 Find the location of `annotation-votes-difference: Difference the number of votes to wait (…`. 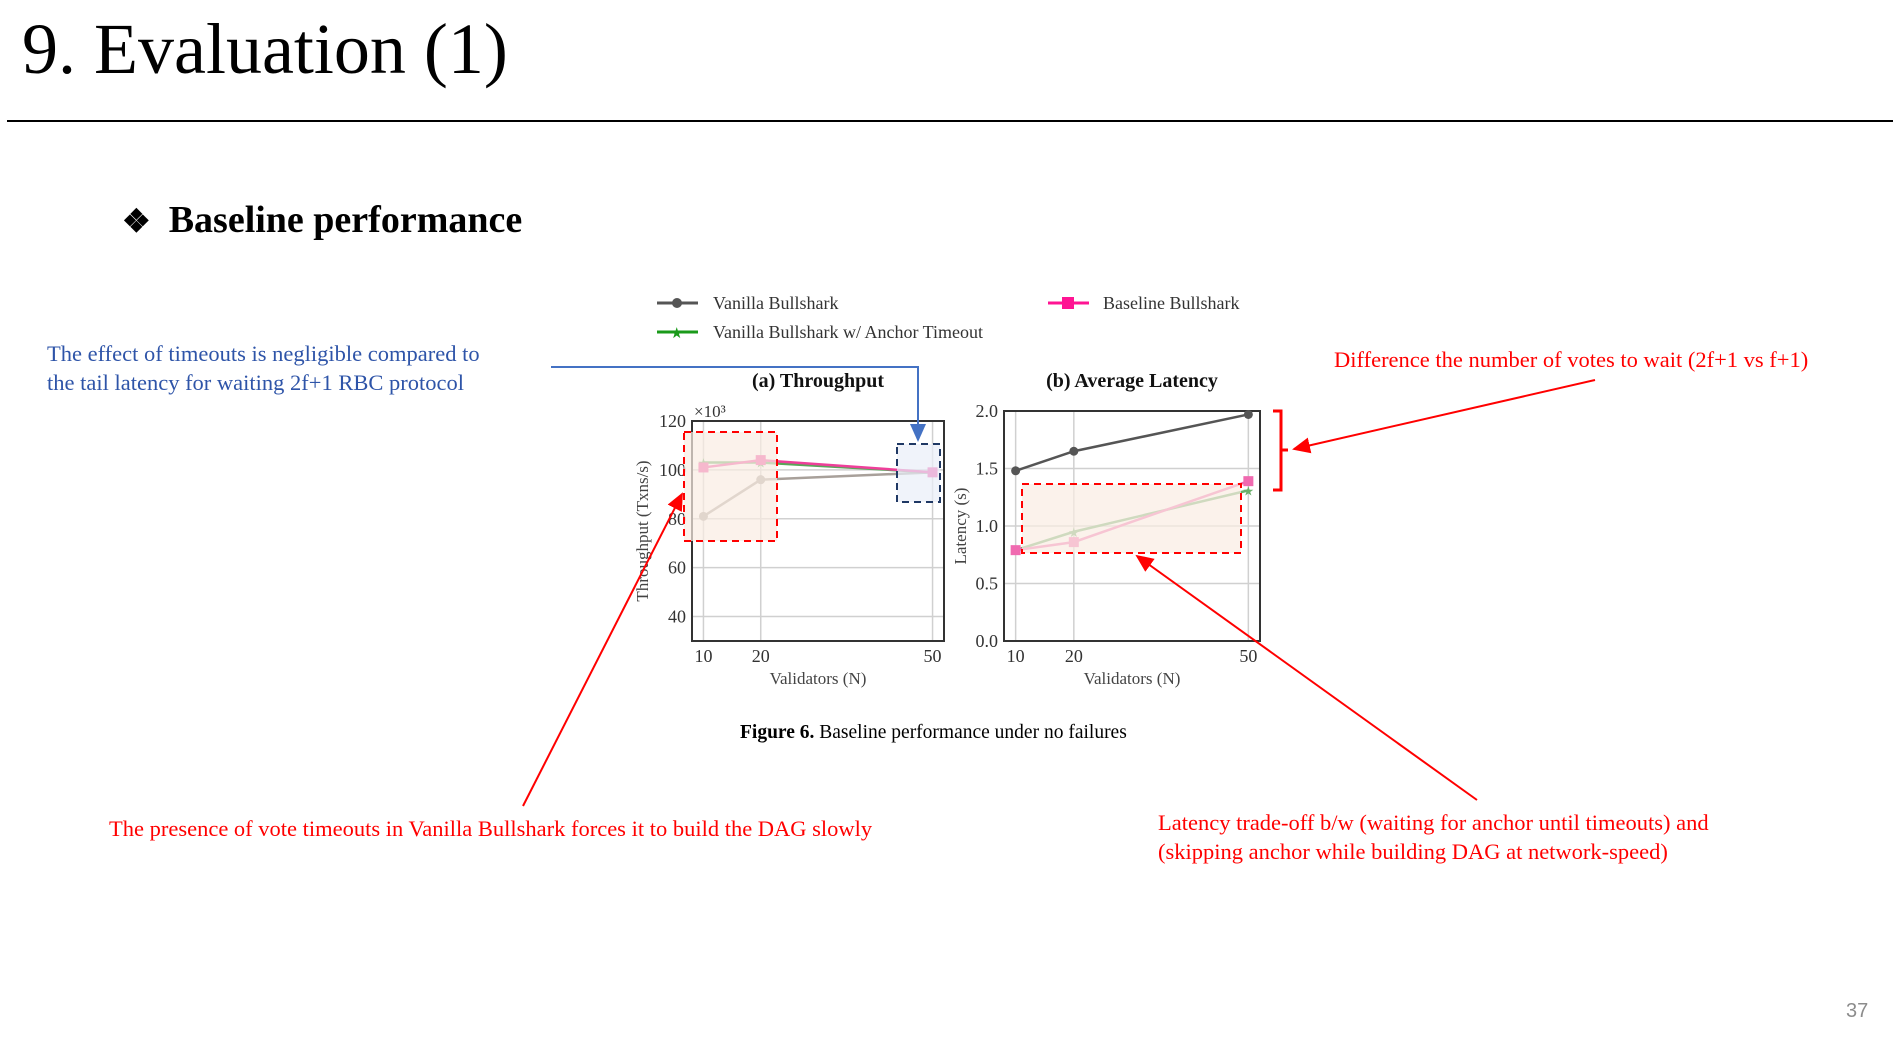

annotation-votes-difference: Difference the number of votes to wait (… is located at coordinates (1571, 359).